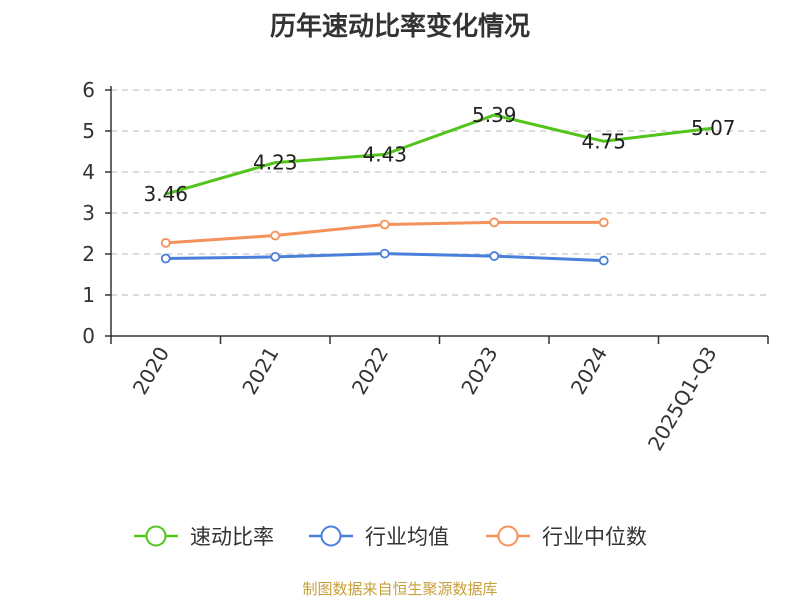  What do you see at coordinates (384, 154) in the screenshot?
I see `data-label: 4.43` at bounding box center [384, 154].